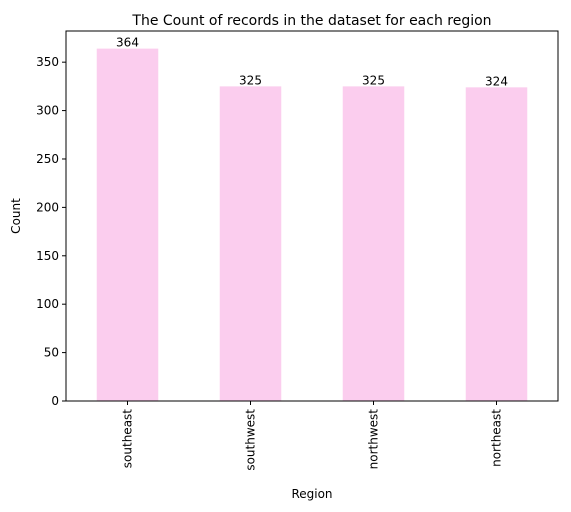  I want to click on x-tick-label-southwest: southwest, so click(251, 440).